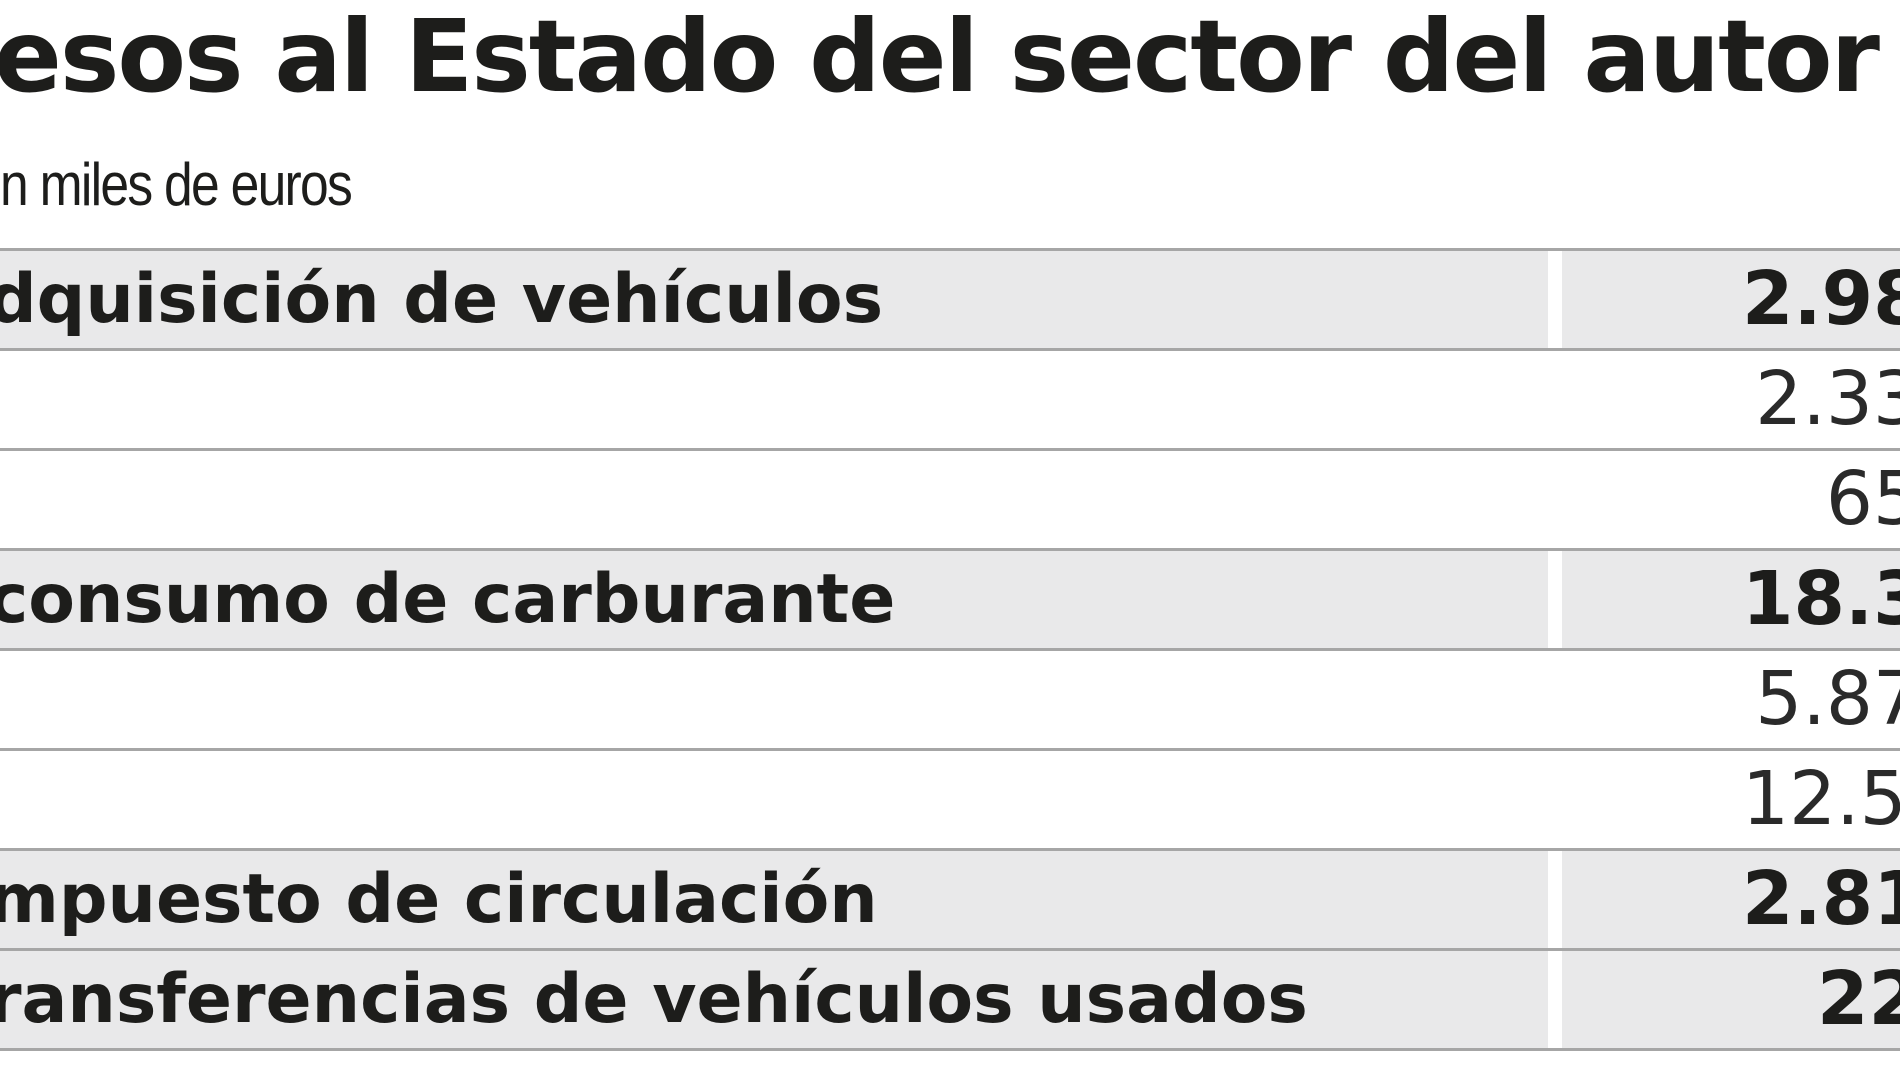  I want to click on label-cell: dquisición de vehículos, so click(774, 299).